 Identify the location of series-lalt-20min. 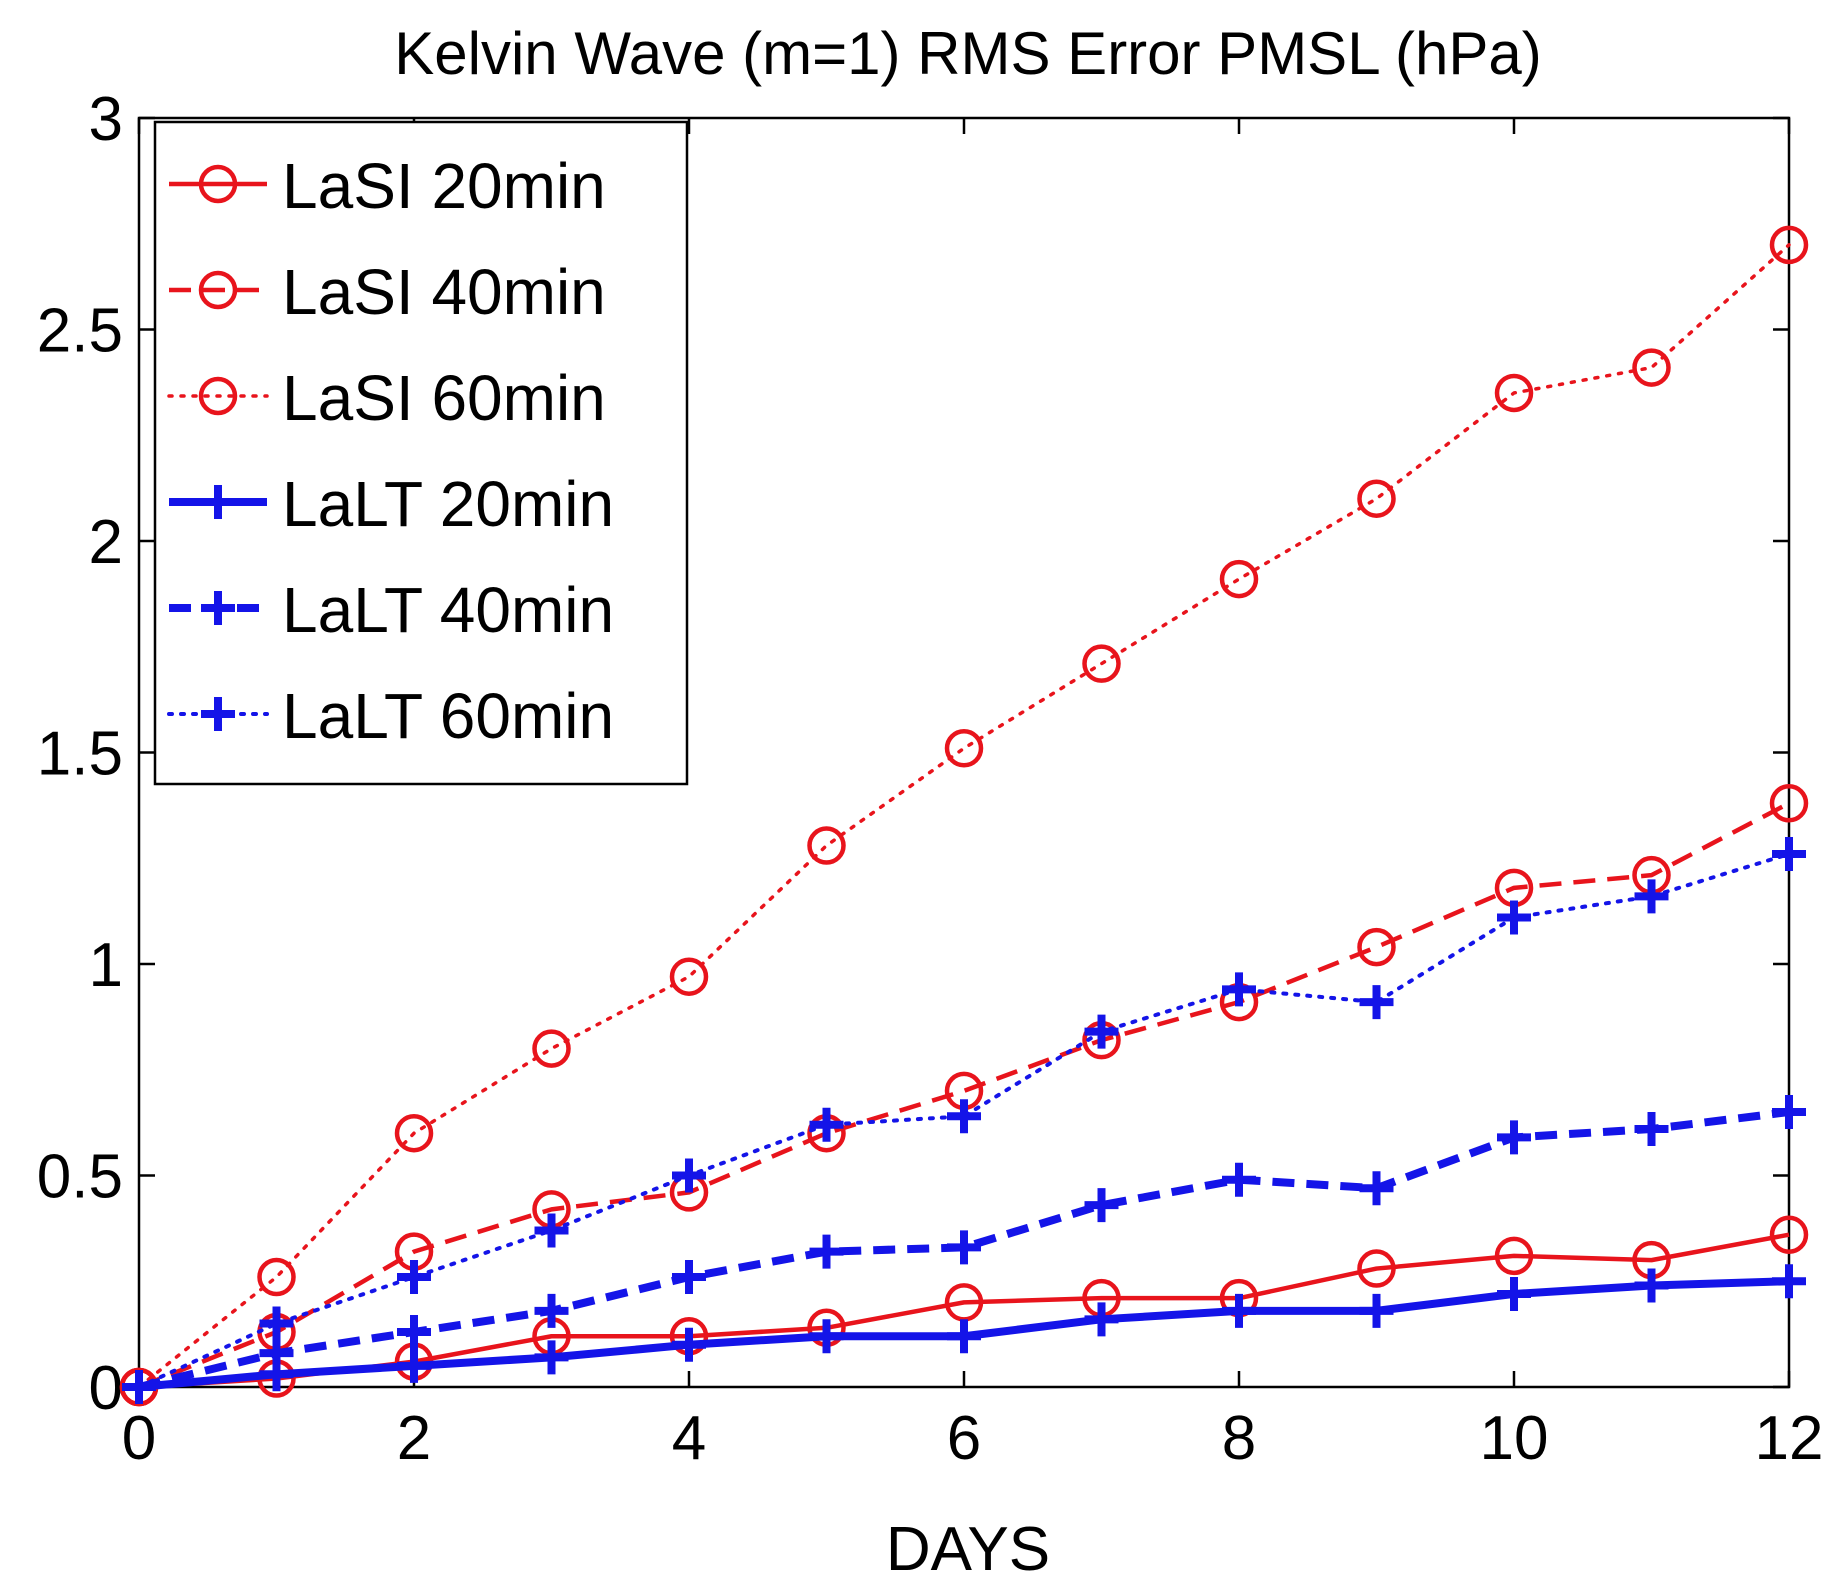
(964, 1334).